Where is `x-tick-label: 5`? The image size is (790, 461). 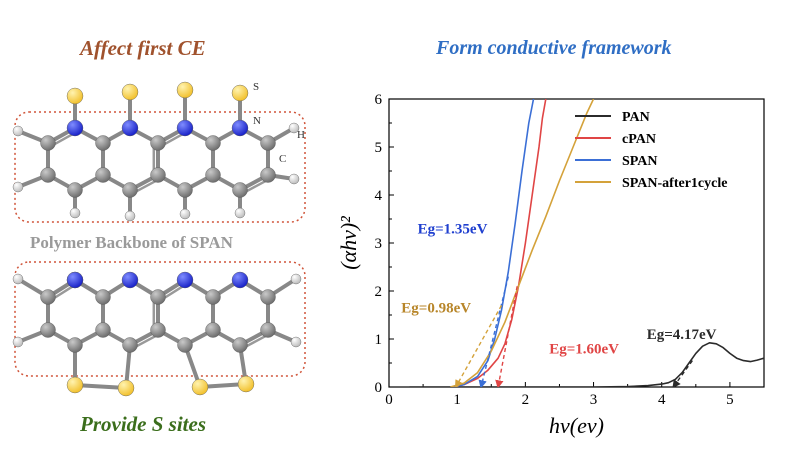
x-tick-label: 5 is located at coordinates (730, 400).